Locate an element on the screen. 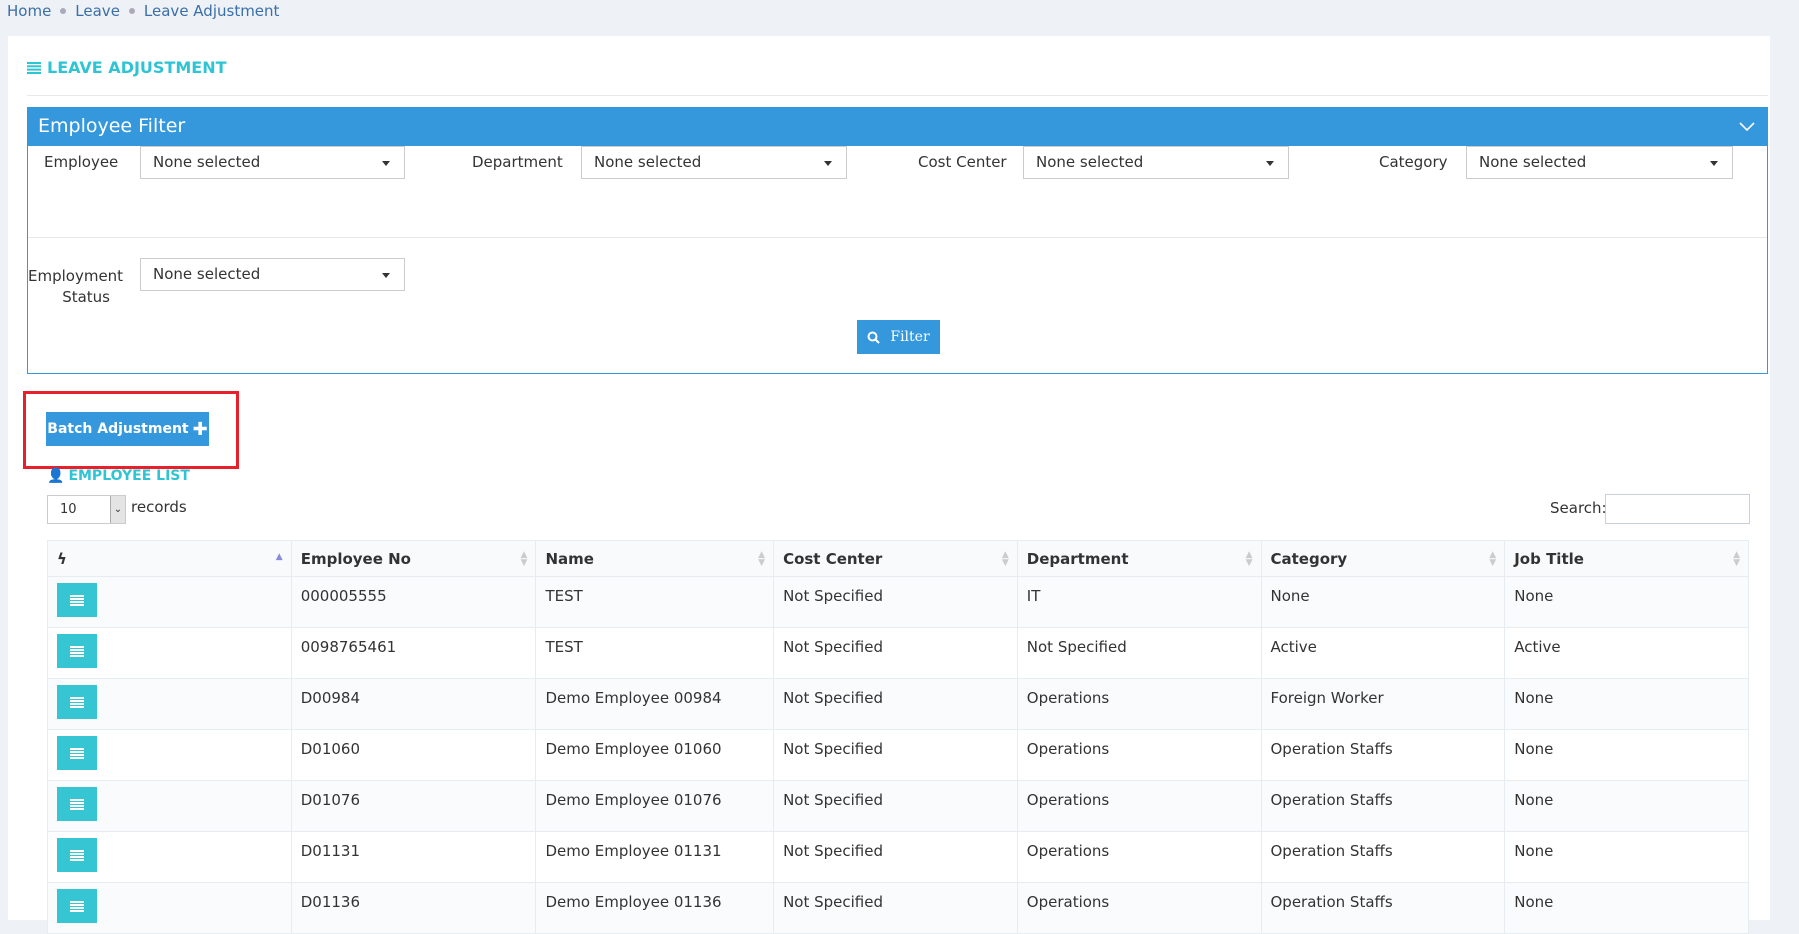 The image size is (1799, 934). cost-center-select: None selected is located at coordinates (1156, 162).